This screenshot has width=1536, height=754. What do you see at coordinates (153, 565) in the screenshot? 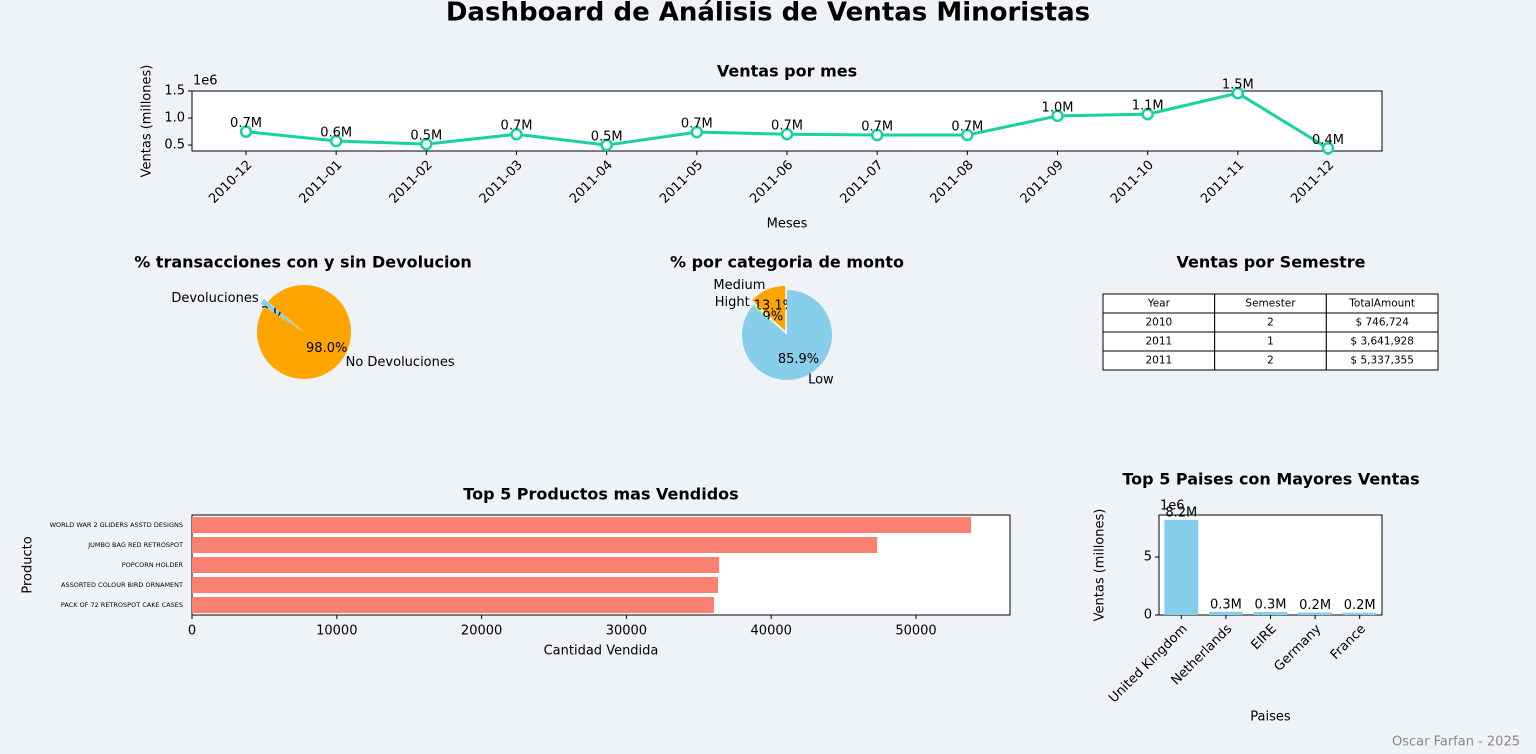
I see `y-tick-label: POPCORN HOLDER` at bounding box center [153, 565].